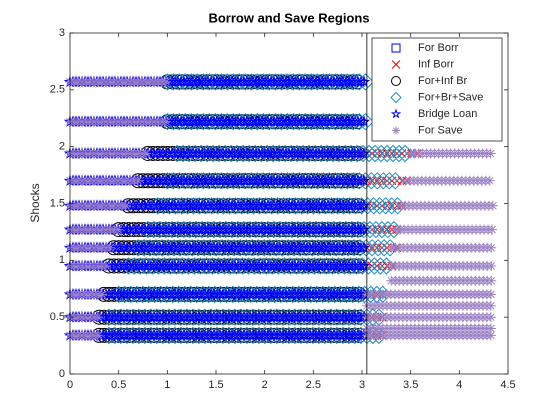  Describe the element at coordinates (57, 317) in the screenshot. I see `y-tick-label: 0.5` at that location.